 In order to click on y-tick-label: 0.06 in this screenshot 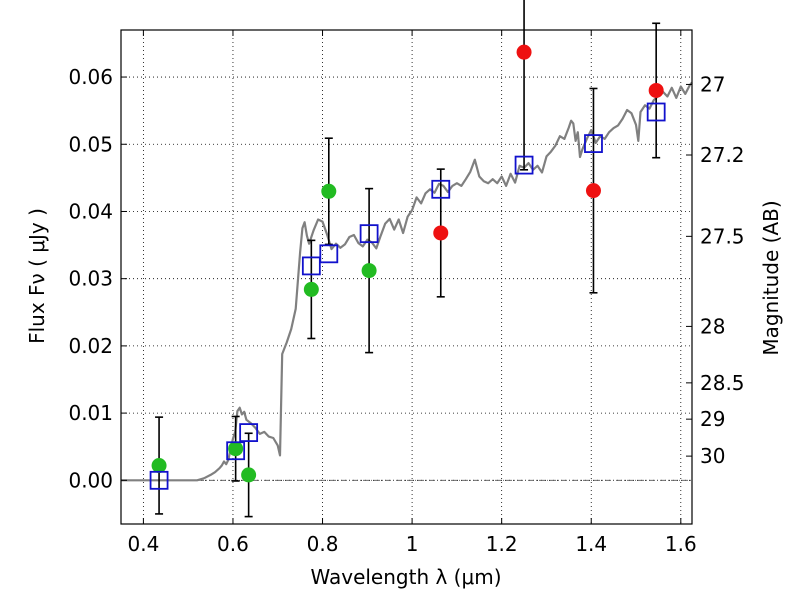, I will do `click(90, 77)`.